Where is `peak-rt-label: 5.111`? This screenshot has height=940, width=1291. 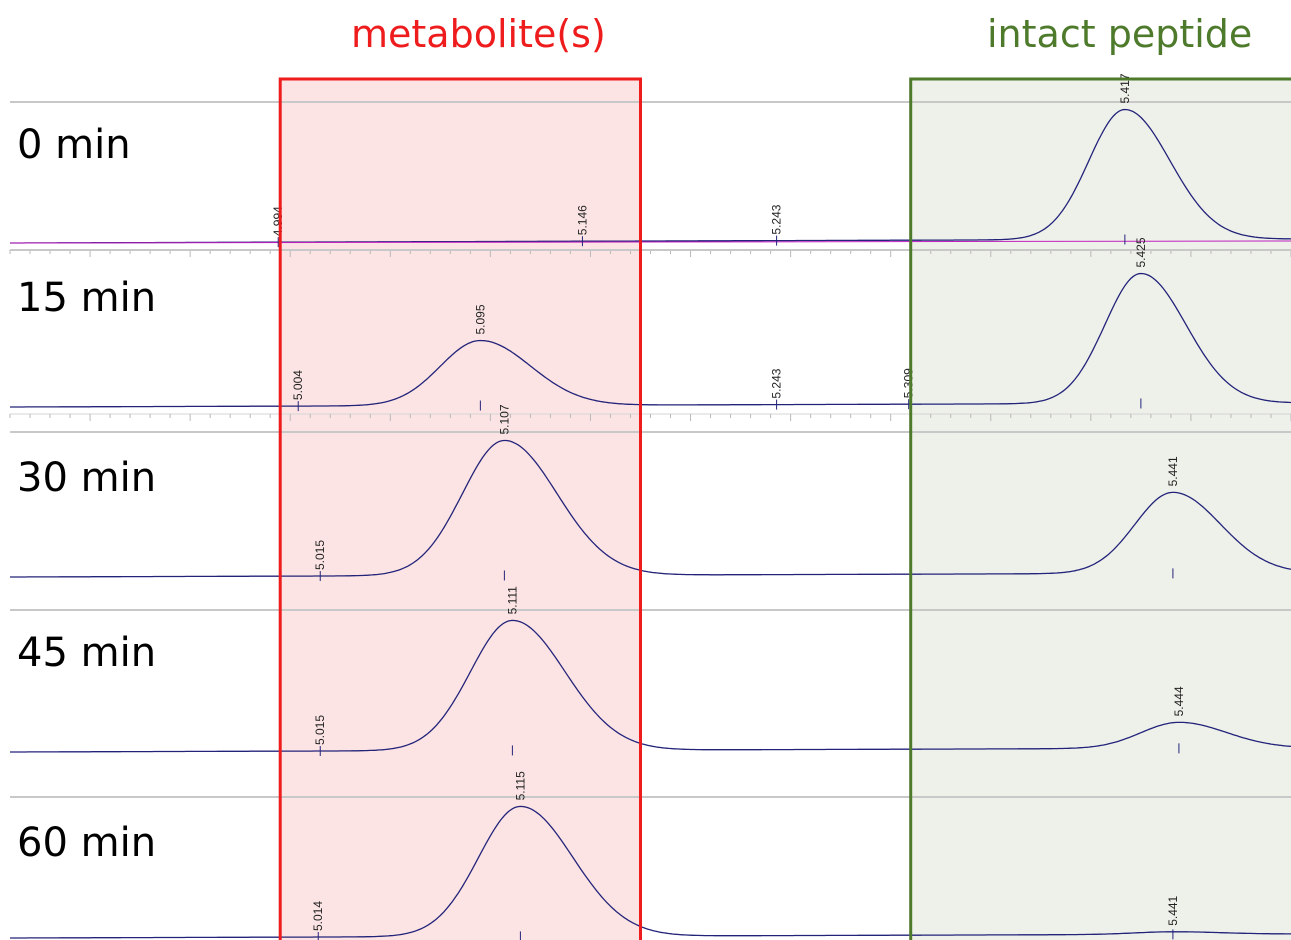
peak-rt-label: 5.111 is located at coordinates (512, 600).